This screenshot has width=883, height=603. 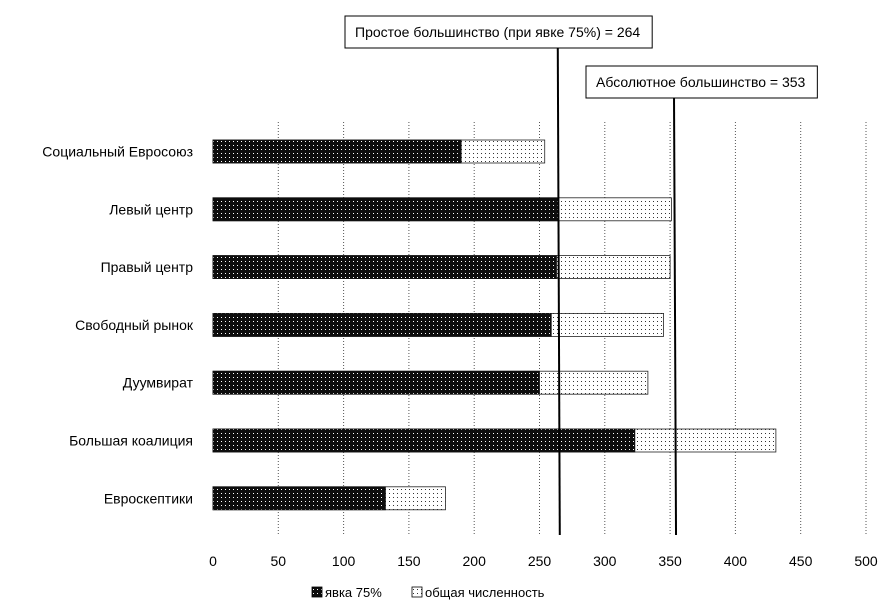 What do you see at coordinates (279, 561) in the screenshot?
I see `x-tick-label: 50` at bounding box center [279, 561].